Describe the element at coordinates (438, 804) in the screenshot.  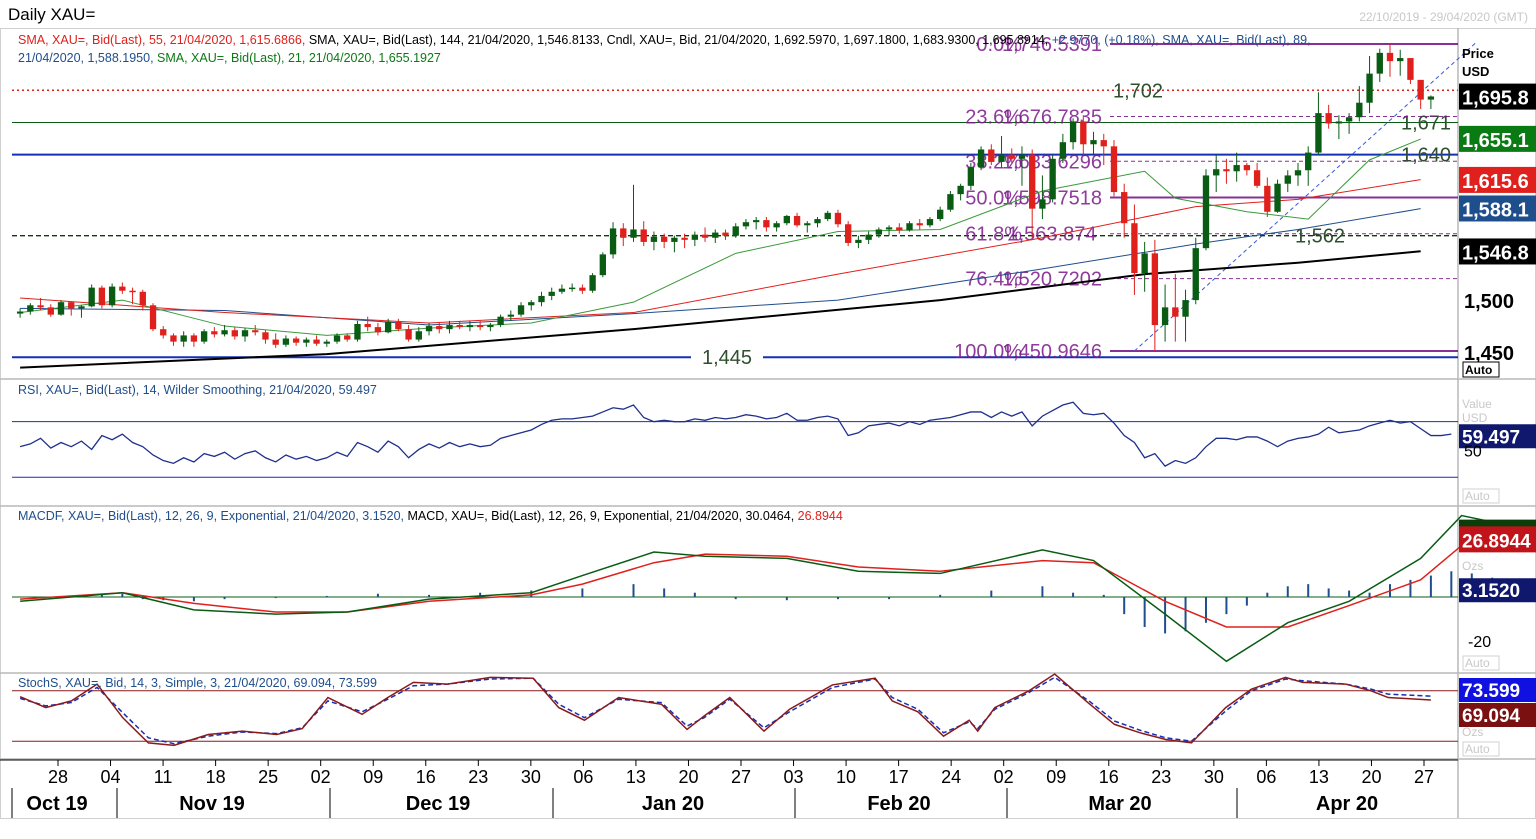
I see `month-label: Dec 19` at that location.